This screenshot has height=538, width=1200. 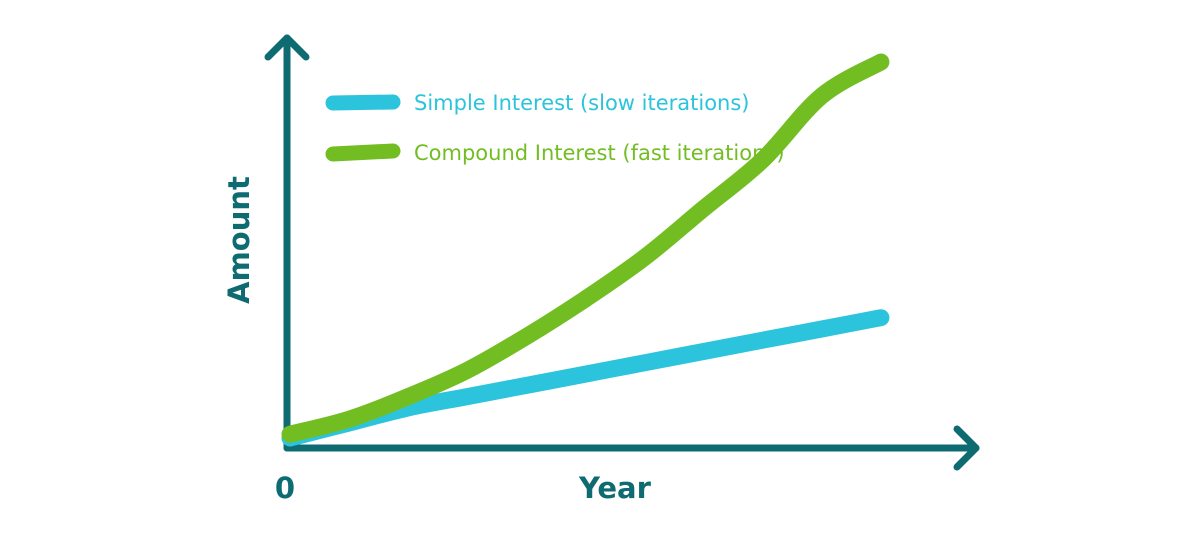 I want to click on y-axis, so click(x=287, y=243).